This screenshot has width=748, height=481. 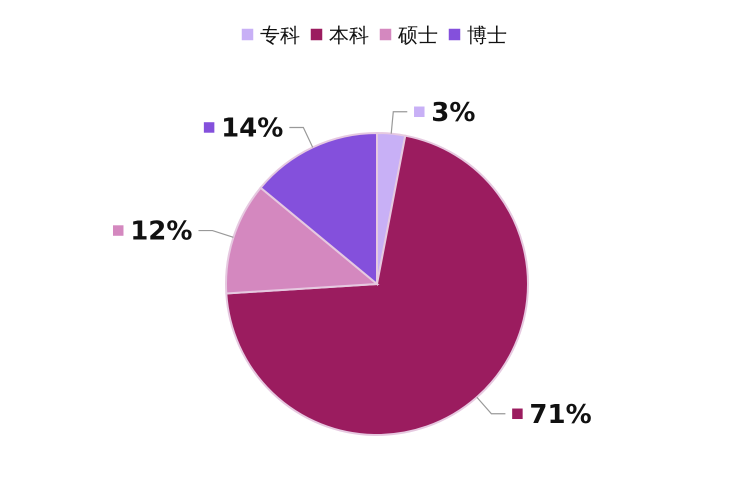 I want to click on legend-label: 本科, so click(x=349, y=35).